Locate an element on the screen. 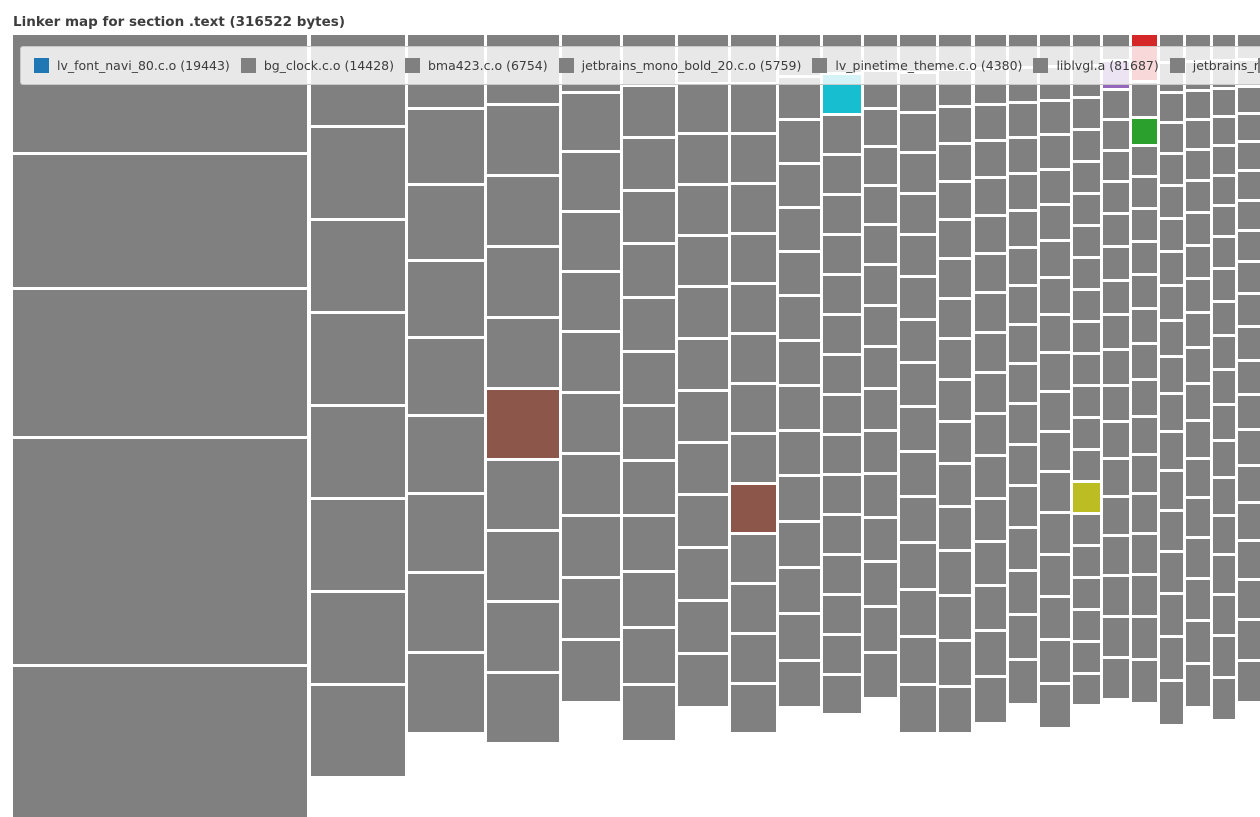 The width and height of the screenshot is (1260, 817). legend-item: jetbrains_mono_bold_20.c.o (5759) is located at coordinates (679, 65).